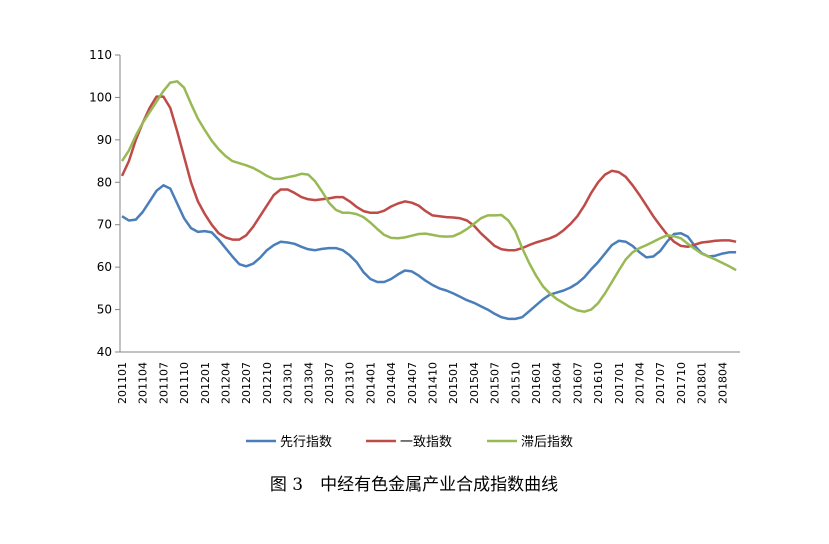 This screenshot has height=544, width=829. What do you see at coordinates (495, 383) in the screenshot?
I see `x-tick-label: 201507` at bounding box center [495, 383].